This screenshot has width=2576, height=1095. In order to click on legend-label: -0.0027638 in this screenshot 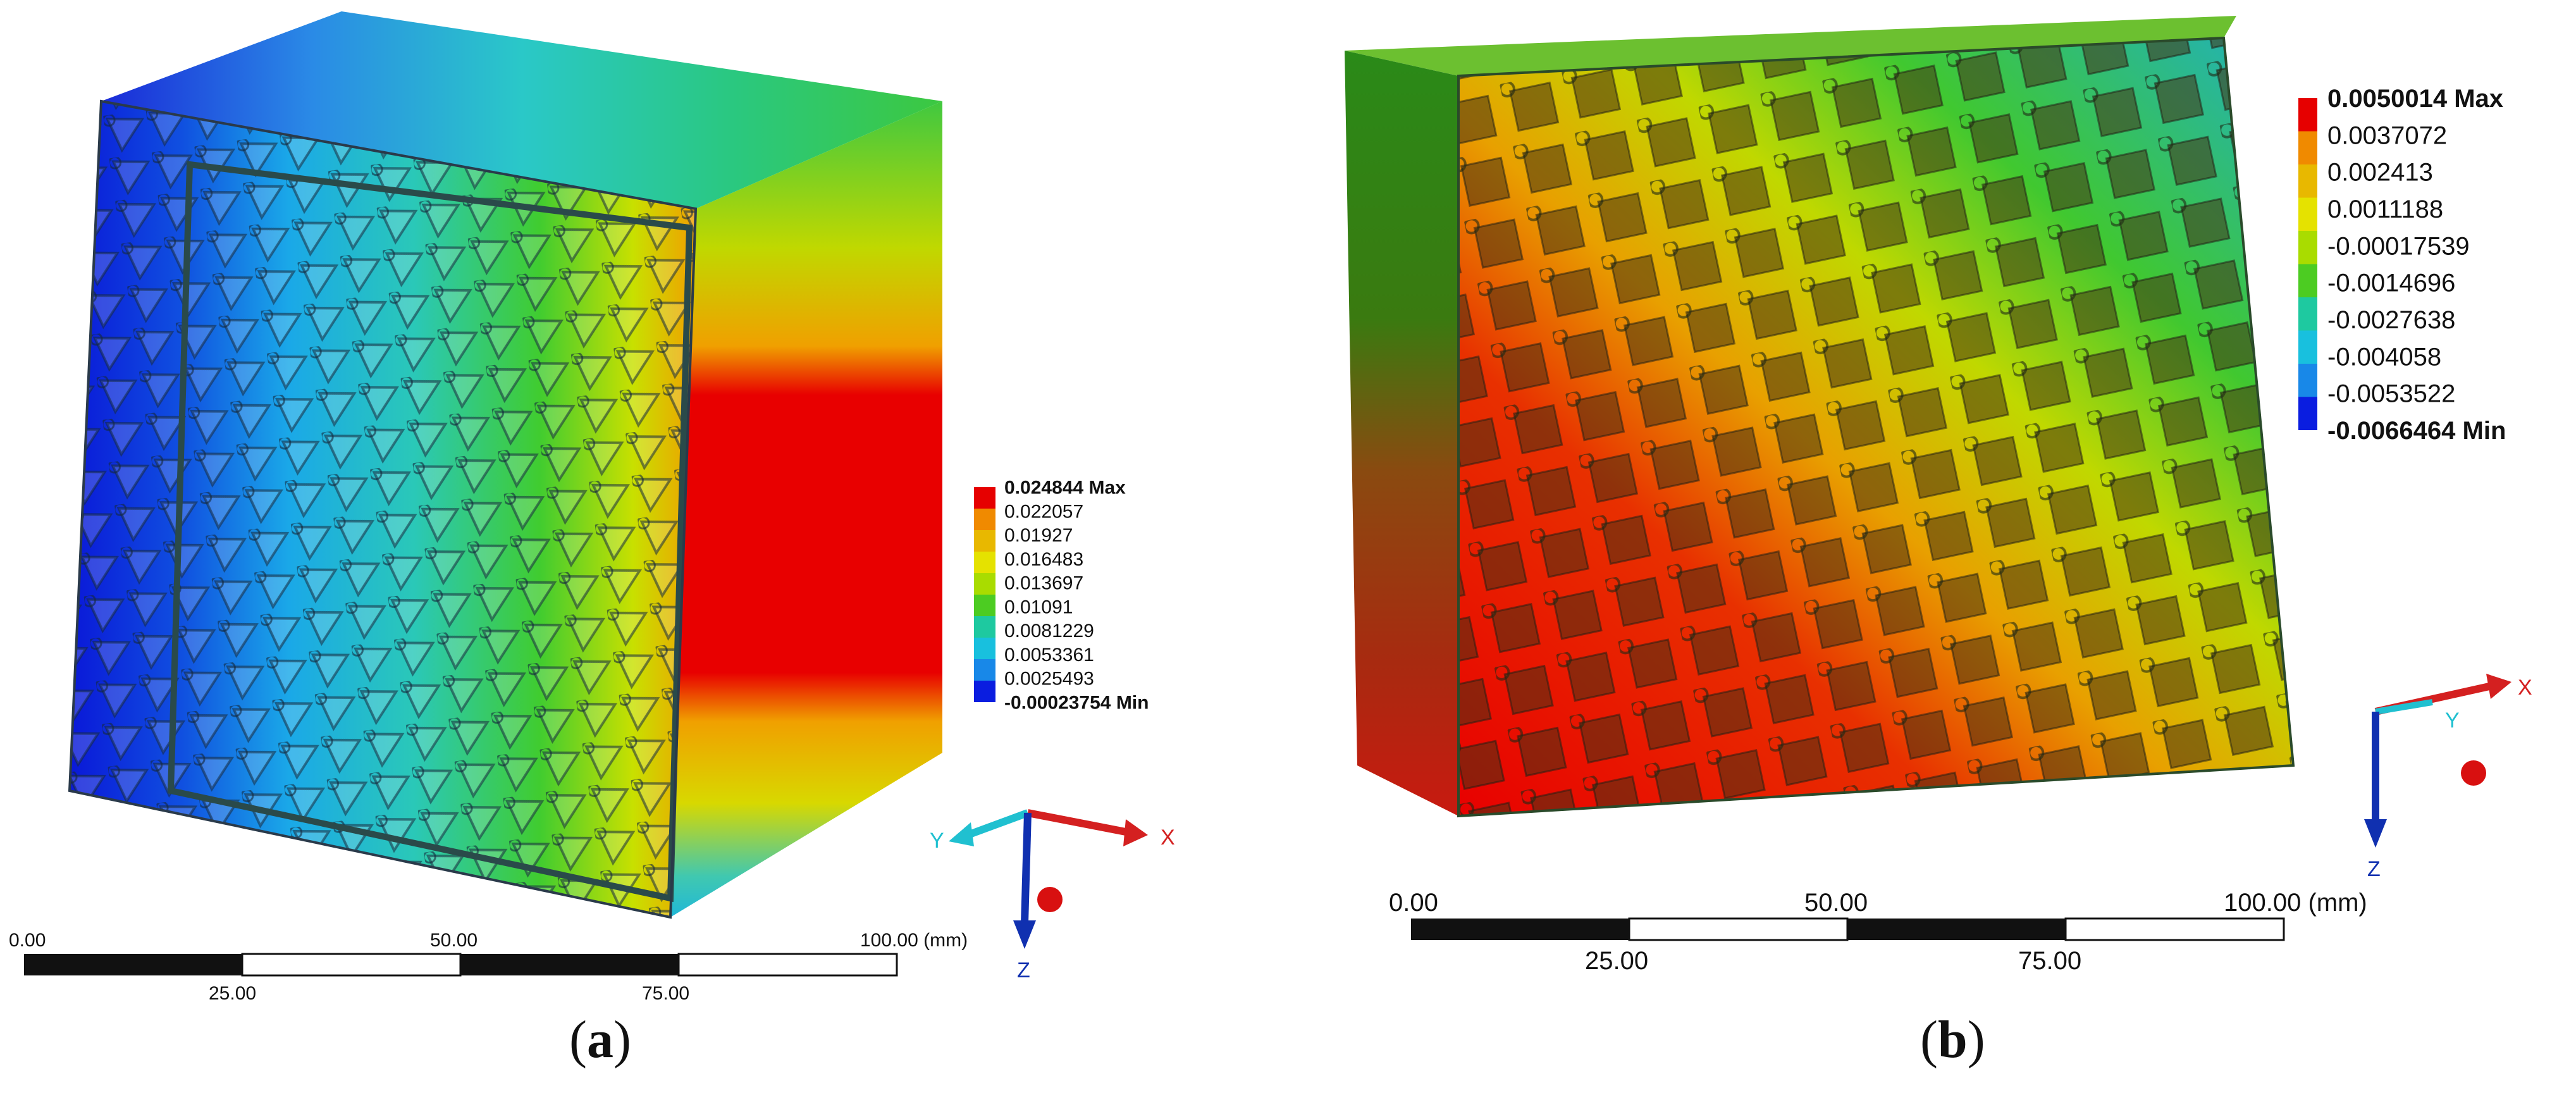, I will do `click(2391, 320)`.